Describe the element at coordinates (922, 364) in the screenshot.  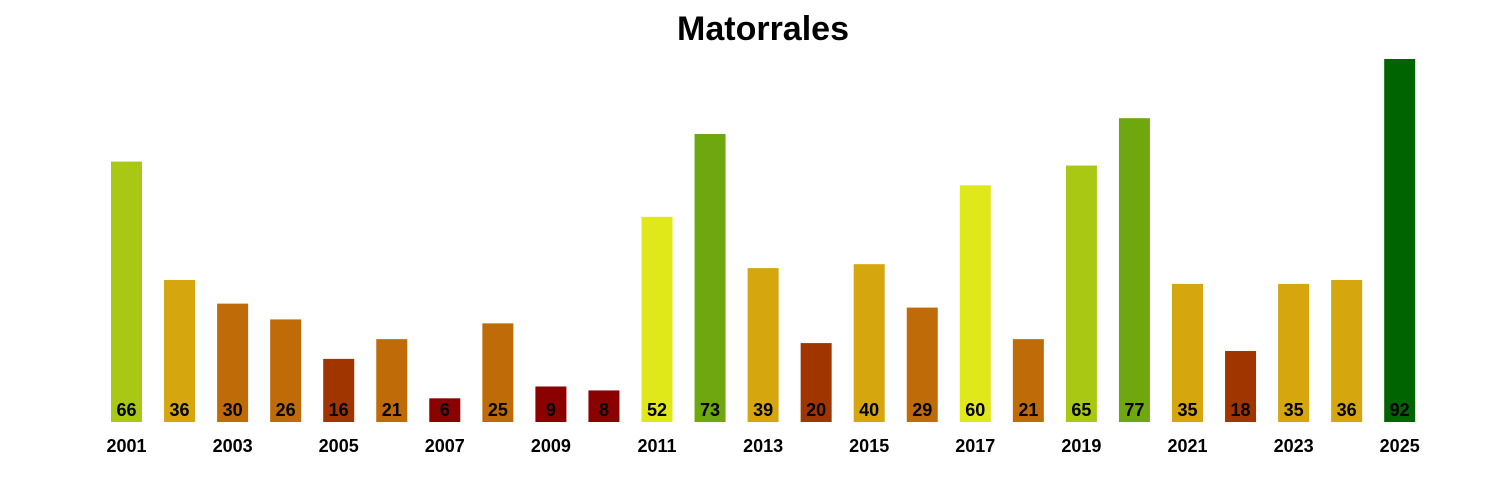
I see `bar-2016` at that location.